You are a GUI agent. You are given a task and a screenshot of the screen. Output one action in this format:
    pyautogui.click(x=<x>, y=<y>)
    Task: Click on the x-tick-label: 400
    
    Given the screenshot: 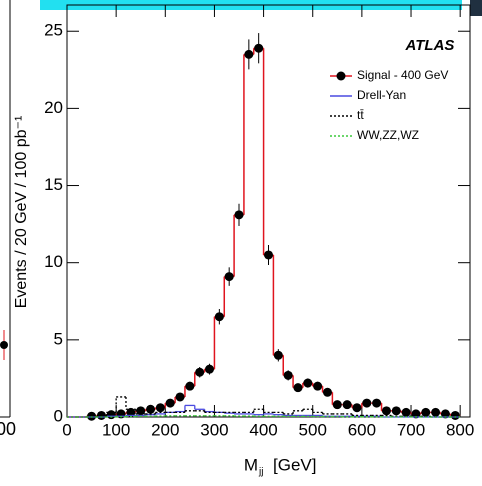 What is the action you would take?
    pyautogui.click(x=263, y=429)
    